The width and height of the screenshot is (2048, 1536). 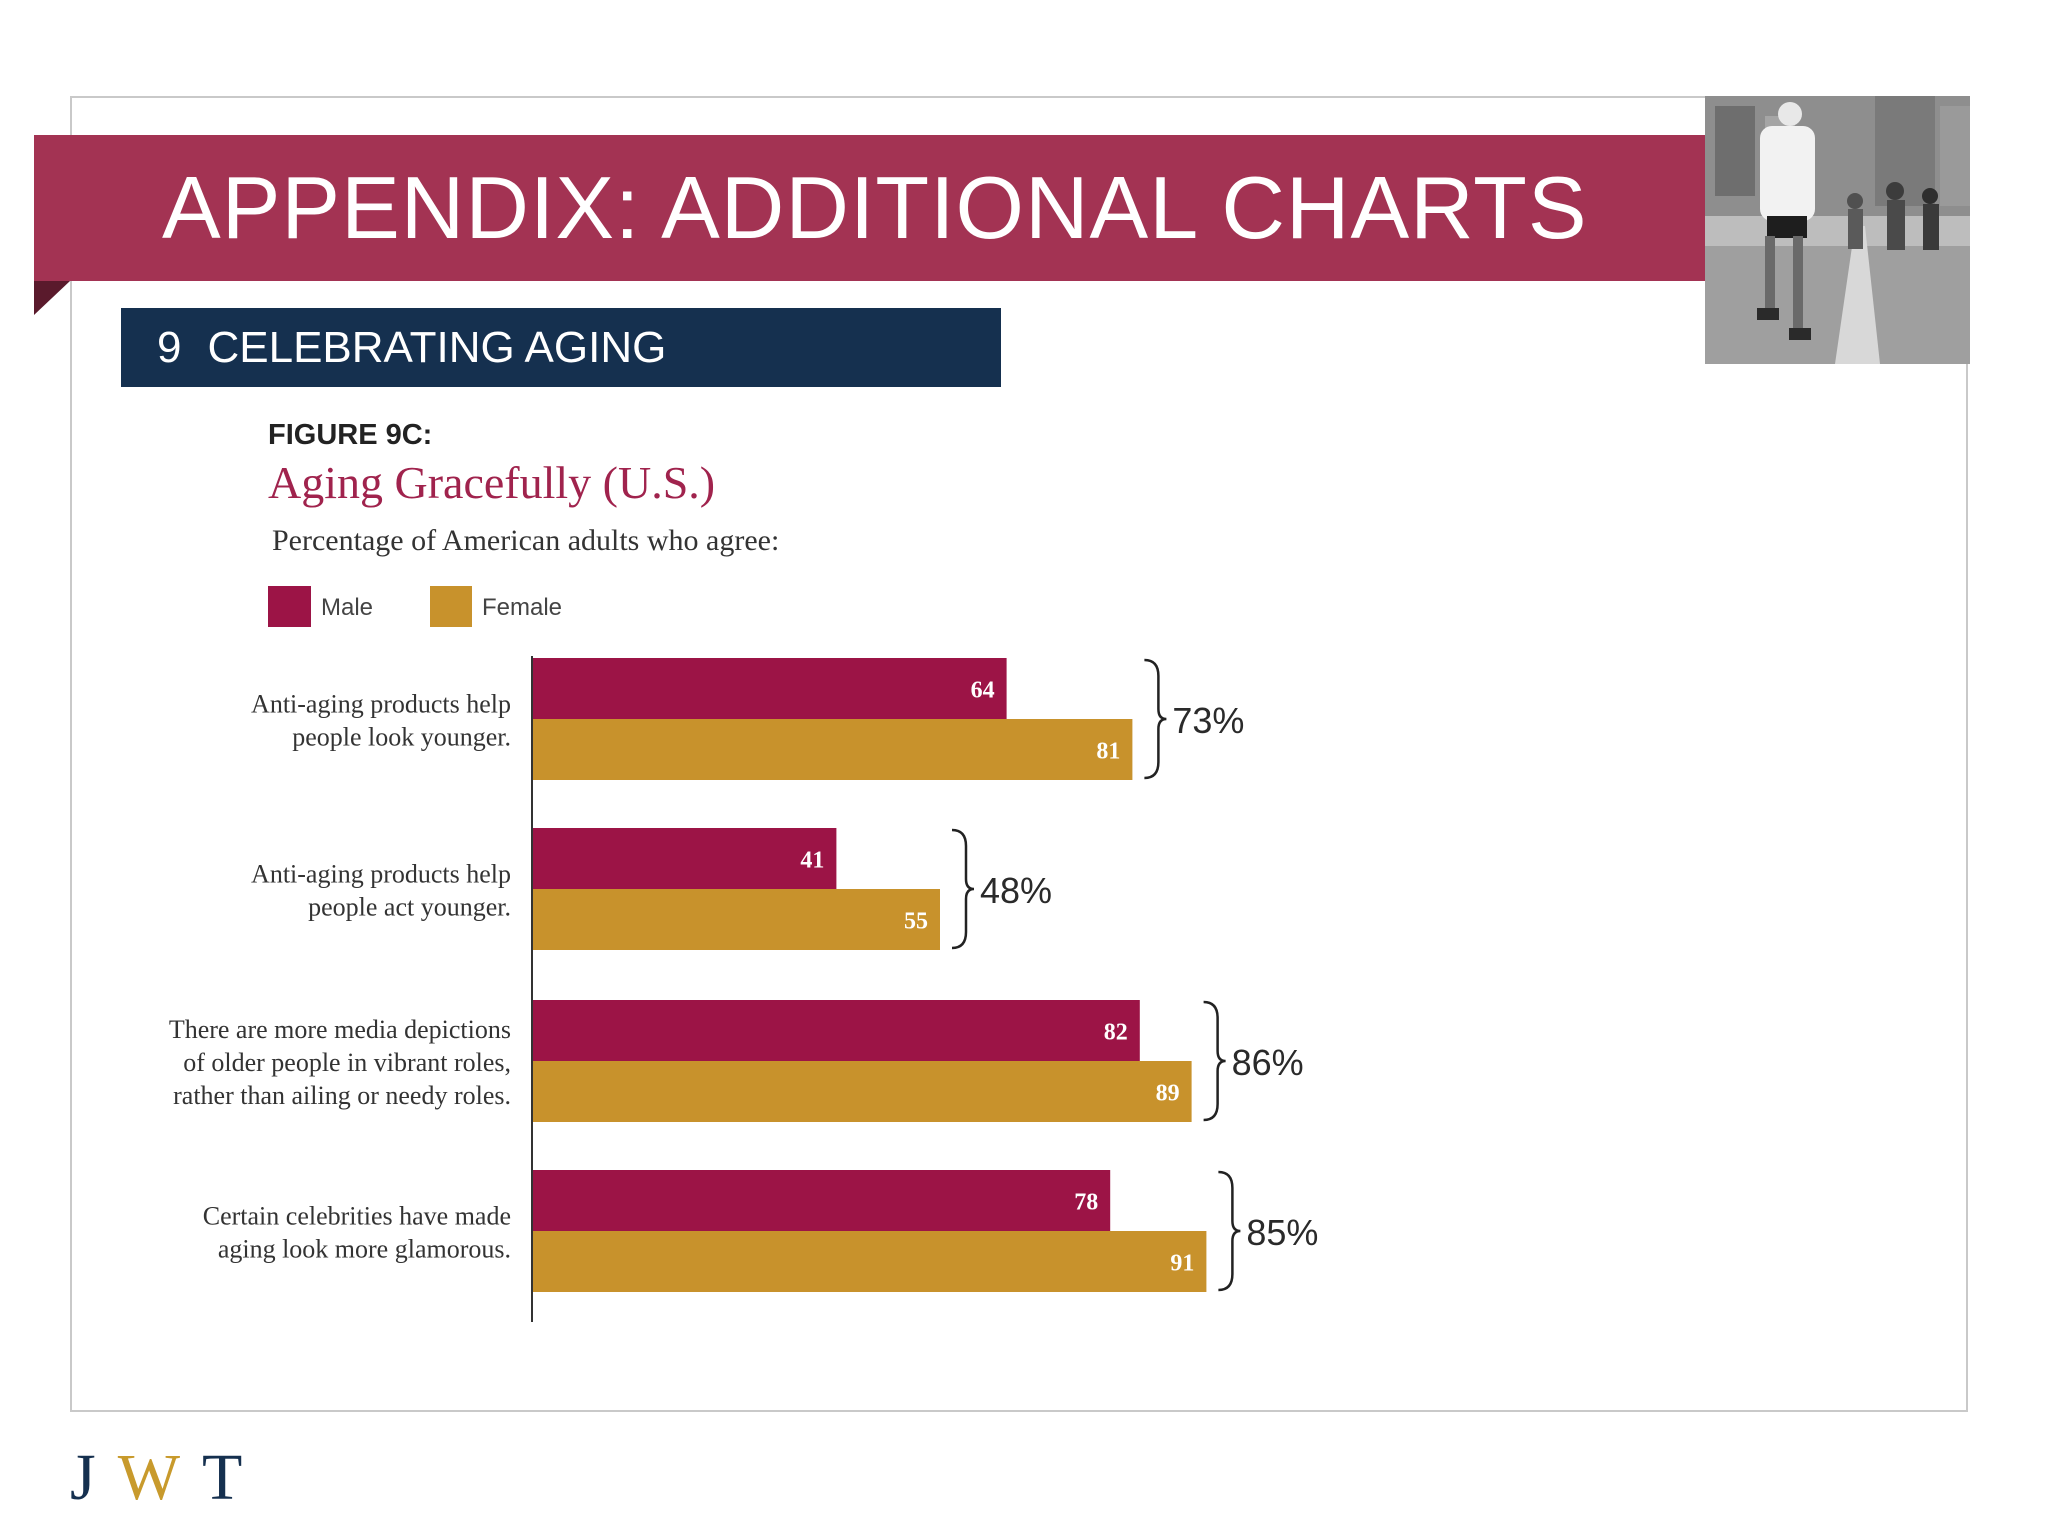 I want to click on data-label-female-4: 91, so click(x=1182, y=1264).